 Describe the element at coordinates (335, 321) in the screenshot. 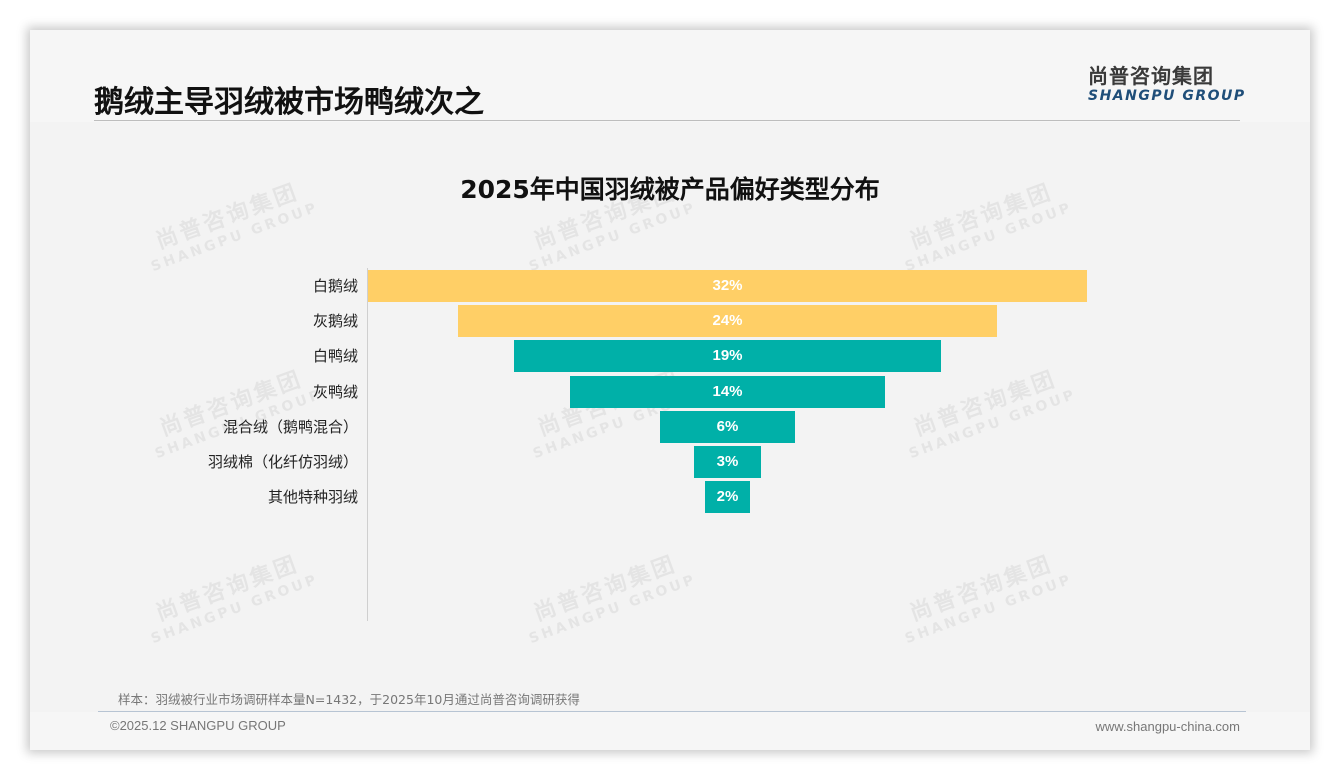

I see `category-label: 灰鹅绒` at that location.